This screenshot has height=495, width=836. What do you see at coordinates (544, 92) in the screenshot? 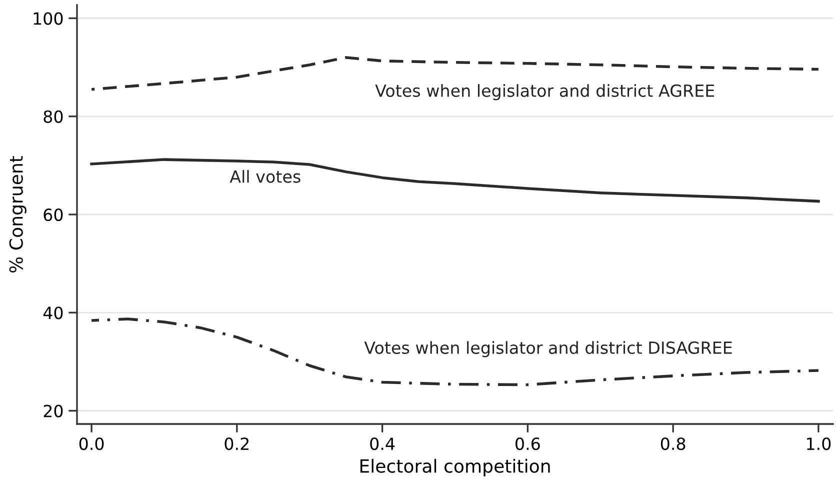
I see `series-label: Votes when legislator and district AGREE` at bounding box center [544, 92].